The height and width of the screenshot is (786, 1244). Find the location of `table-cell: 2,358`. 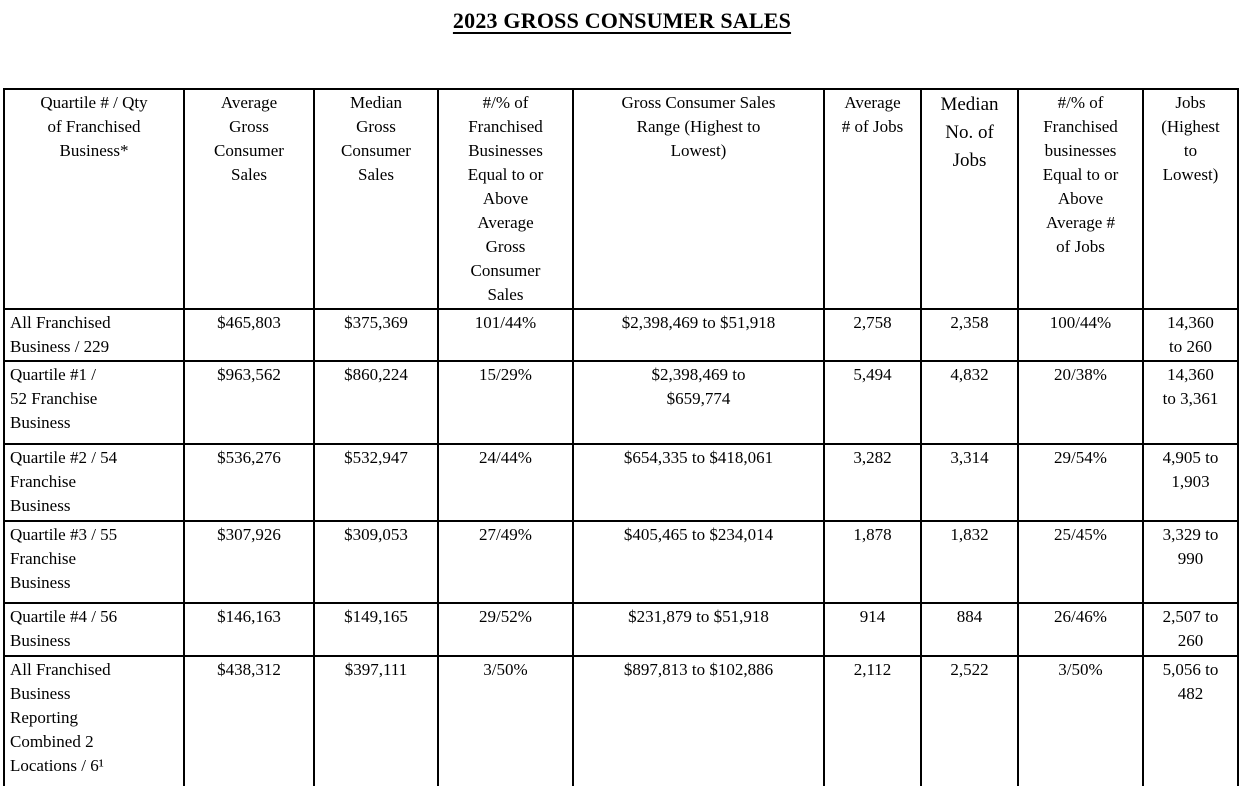

table-cell: 2,358 is located at coordinates (969, 335).